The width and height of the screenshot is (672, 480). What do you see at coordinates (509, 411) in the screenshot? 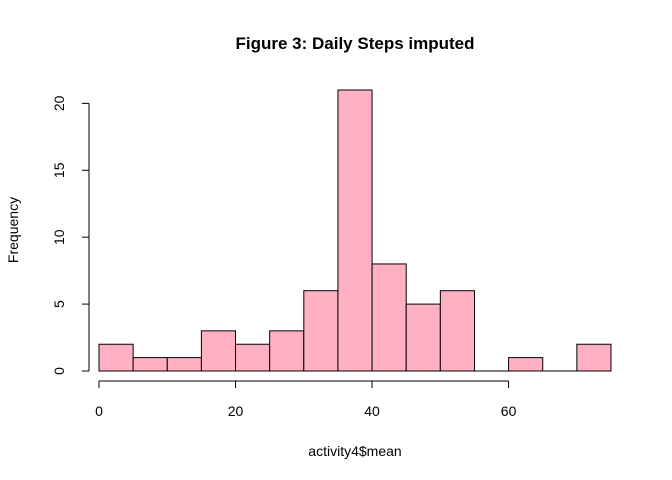
I see `x-tick-label: 60` at bounding box center [509, 411].